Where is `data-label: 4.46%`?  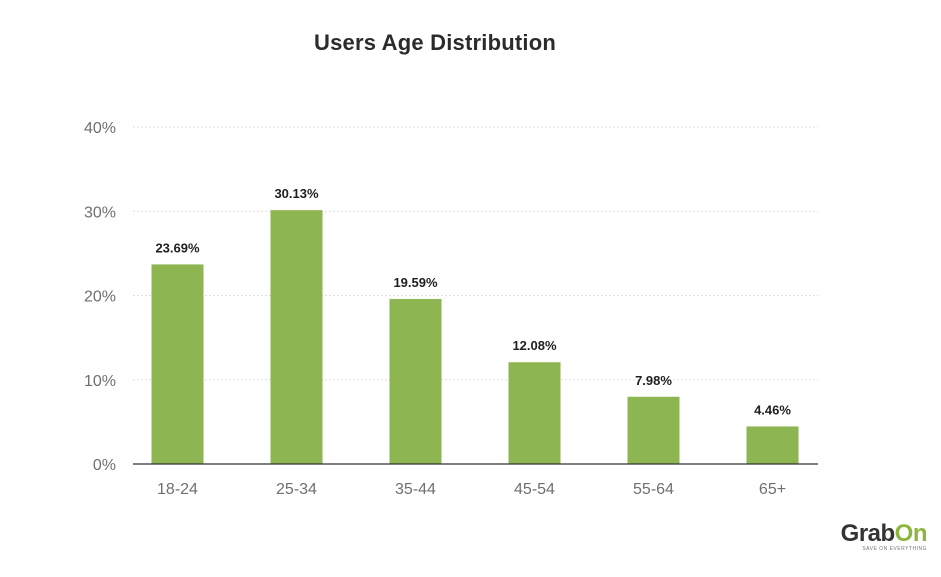
data-label: 4.46% is located at coordinates (772, 409).